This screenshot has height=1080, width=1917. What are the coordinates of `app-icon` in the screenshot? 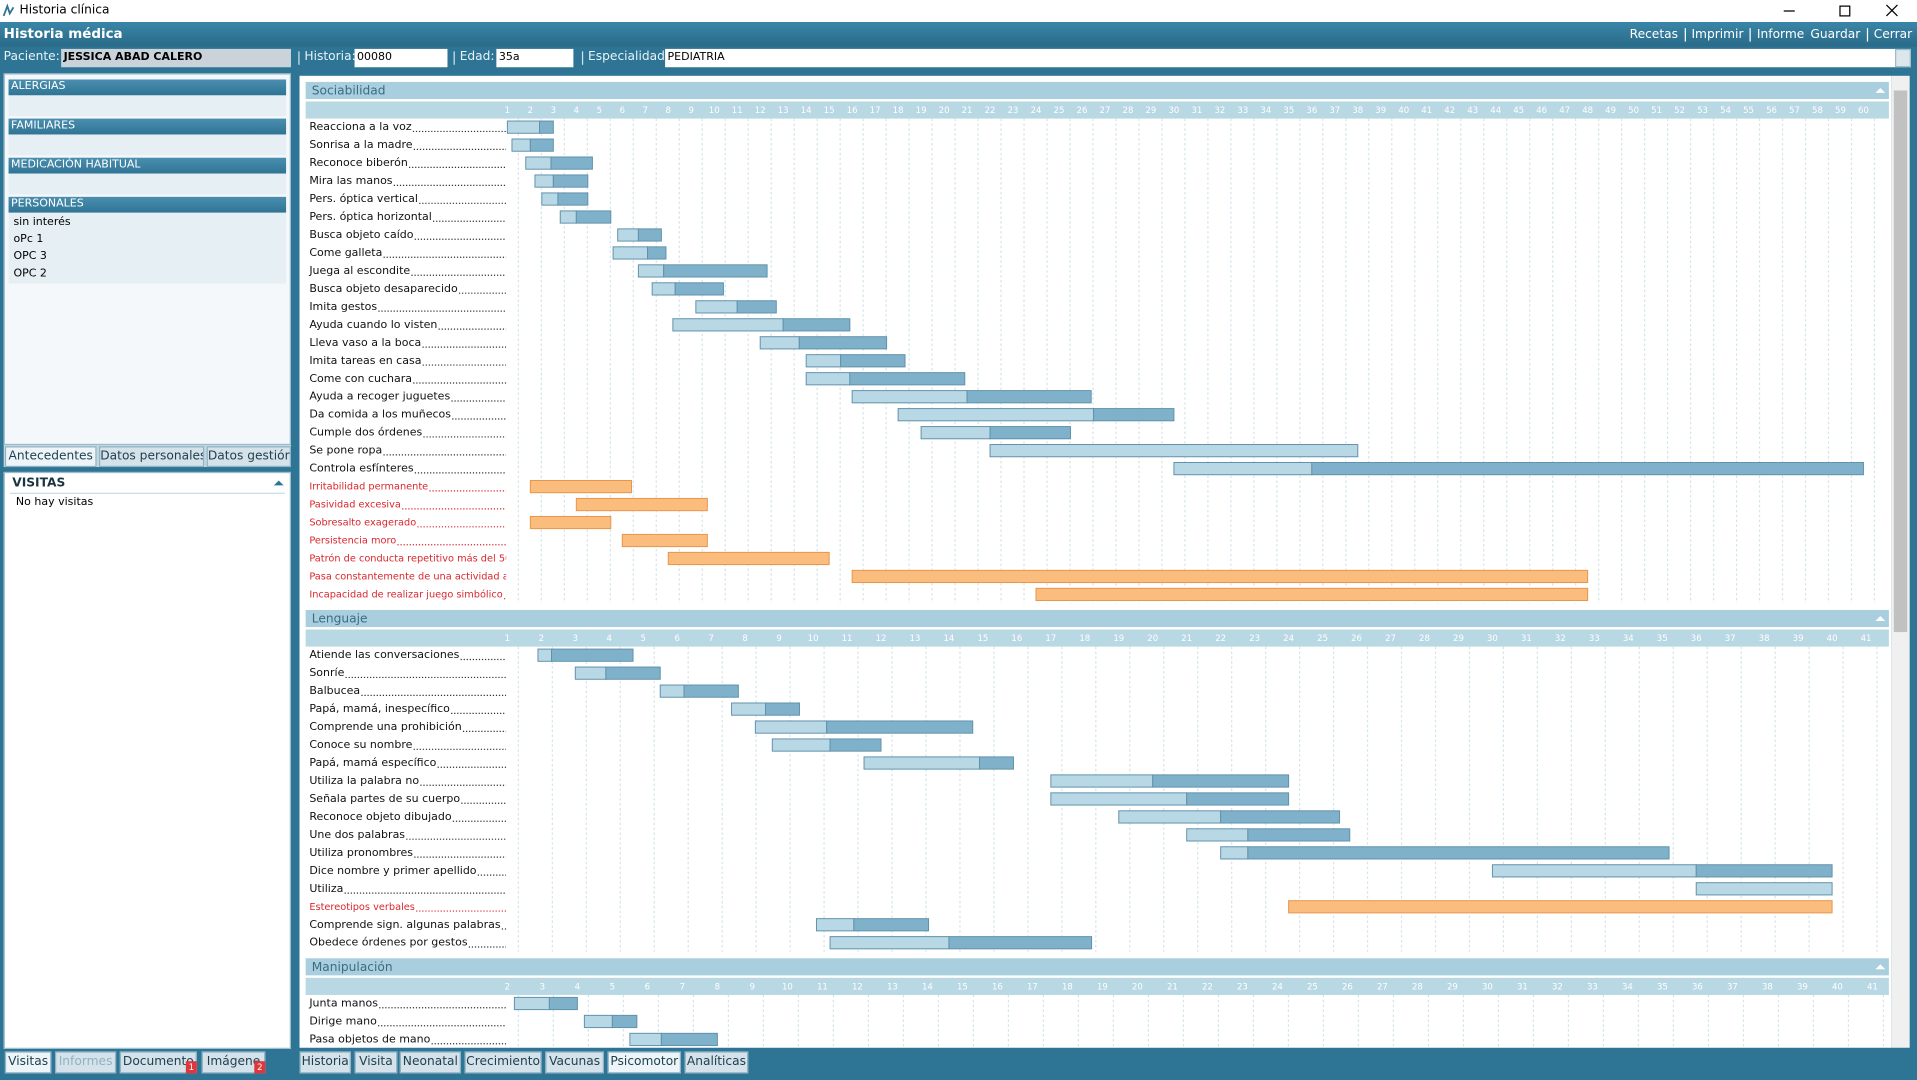 It's located at (8, 10).